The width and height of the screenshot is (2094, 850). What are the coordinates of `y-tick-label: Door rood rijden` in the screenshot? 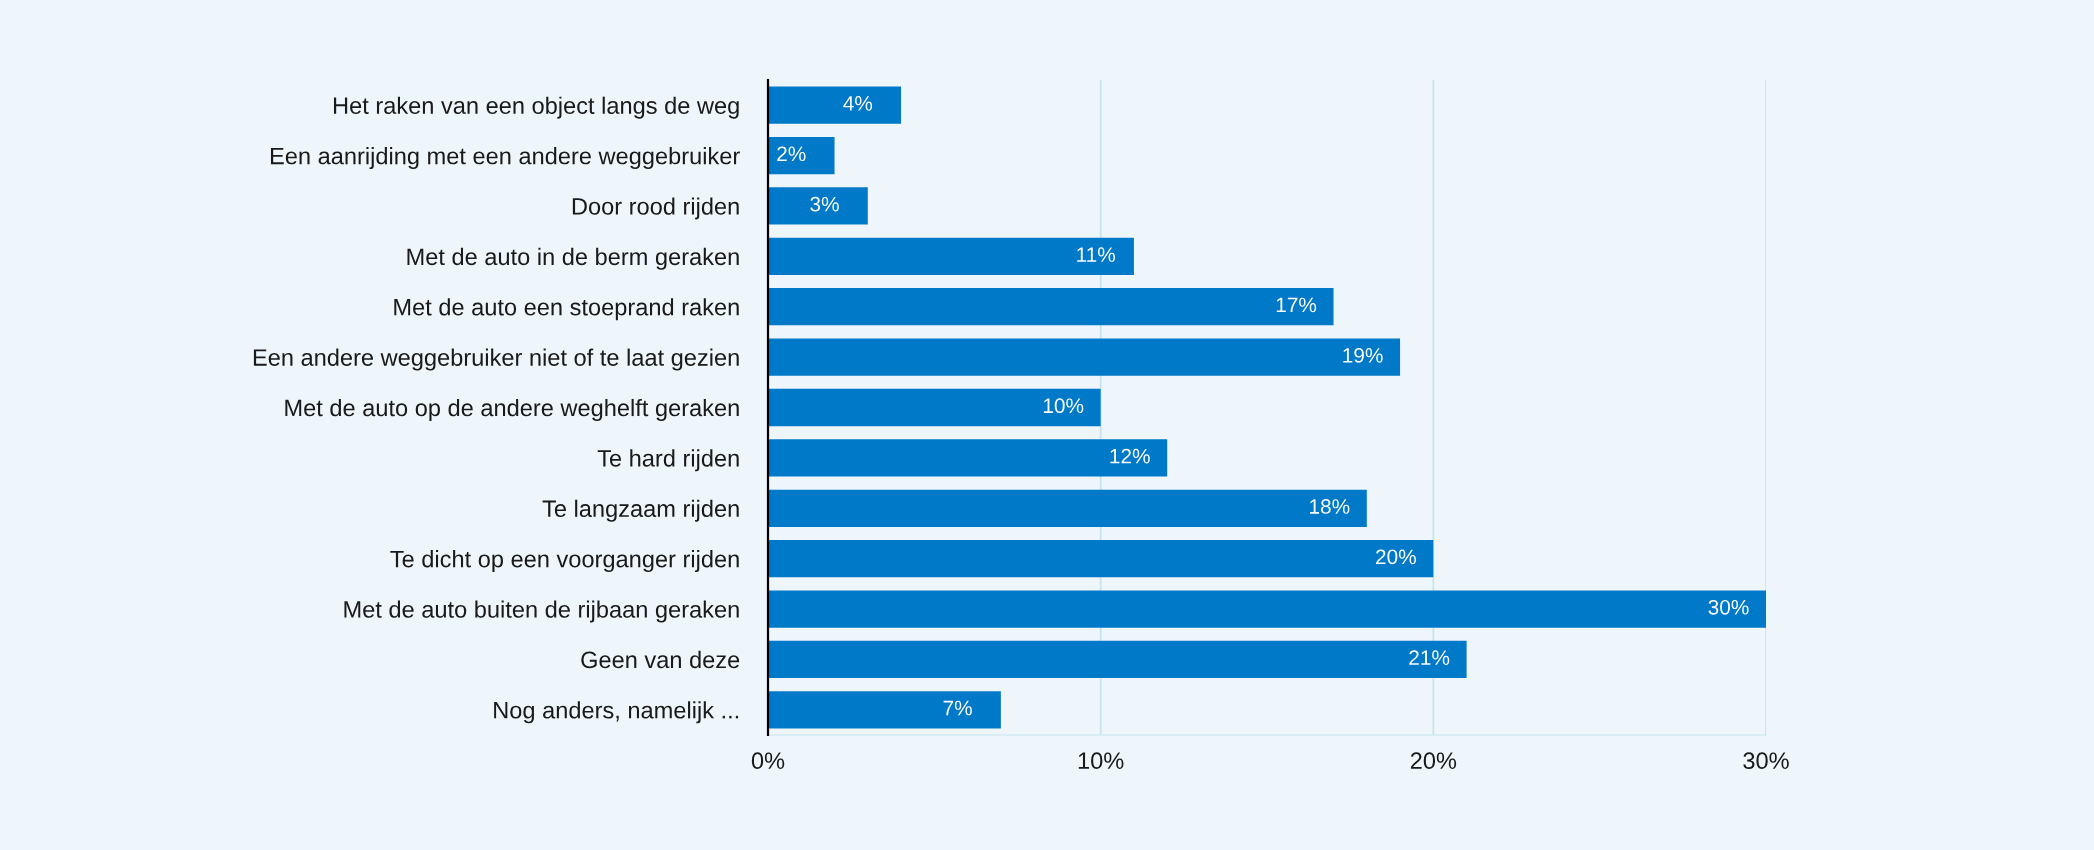 It's located at (655, 208).